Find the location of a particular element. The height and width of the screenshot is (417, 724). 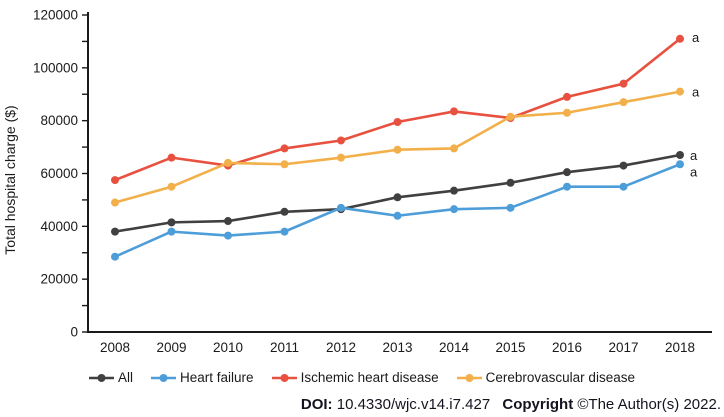

y-tick-label: 100000 is located at coordinates (55, 67).